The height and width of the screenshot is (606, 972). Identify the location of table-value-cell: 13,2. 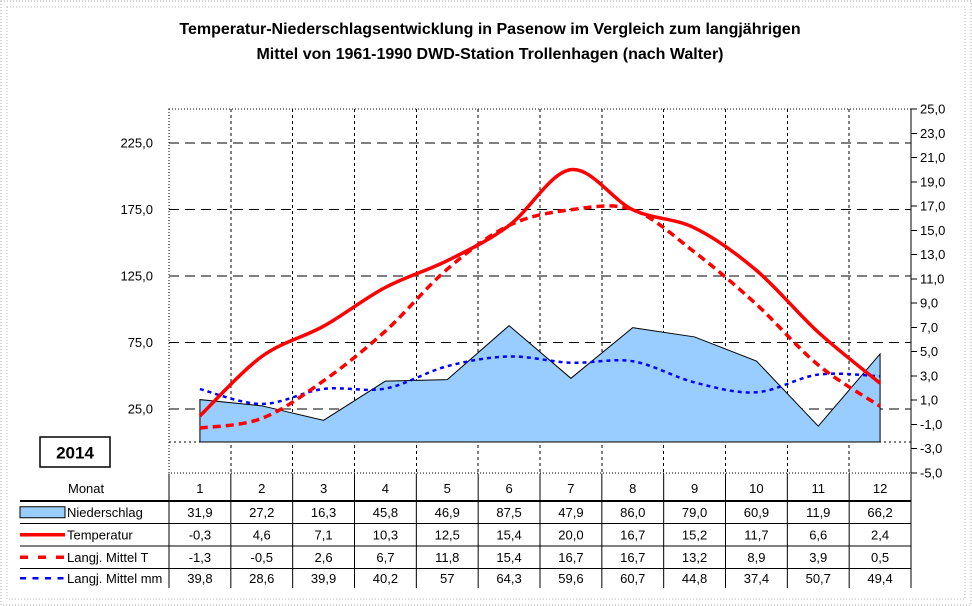
(694, 557).